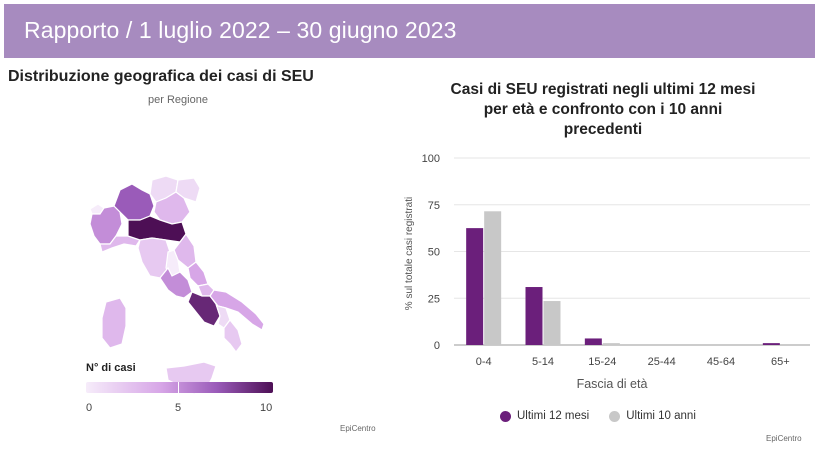 This screenshot has height=456, width=820. What do you see at coordinates (176, 282) in the screenshot?
I see `region-lazio` at bounding box center [176, 282].